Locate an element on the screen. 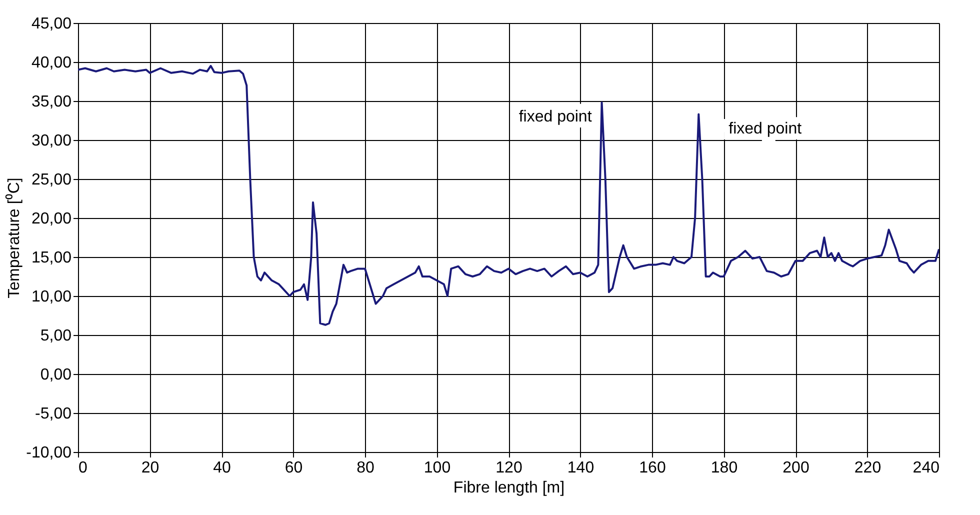  y-tick-label: -10,00 is located at coordinates (49, 453).